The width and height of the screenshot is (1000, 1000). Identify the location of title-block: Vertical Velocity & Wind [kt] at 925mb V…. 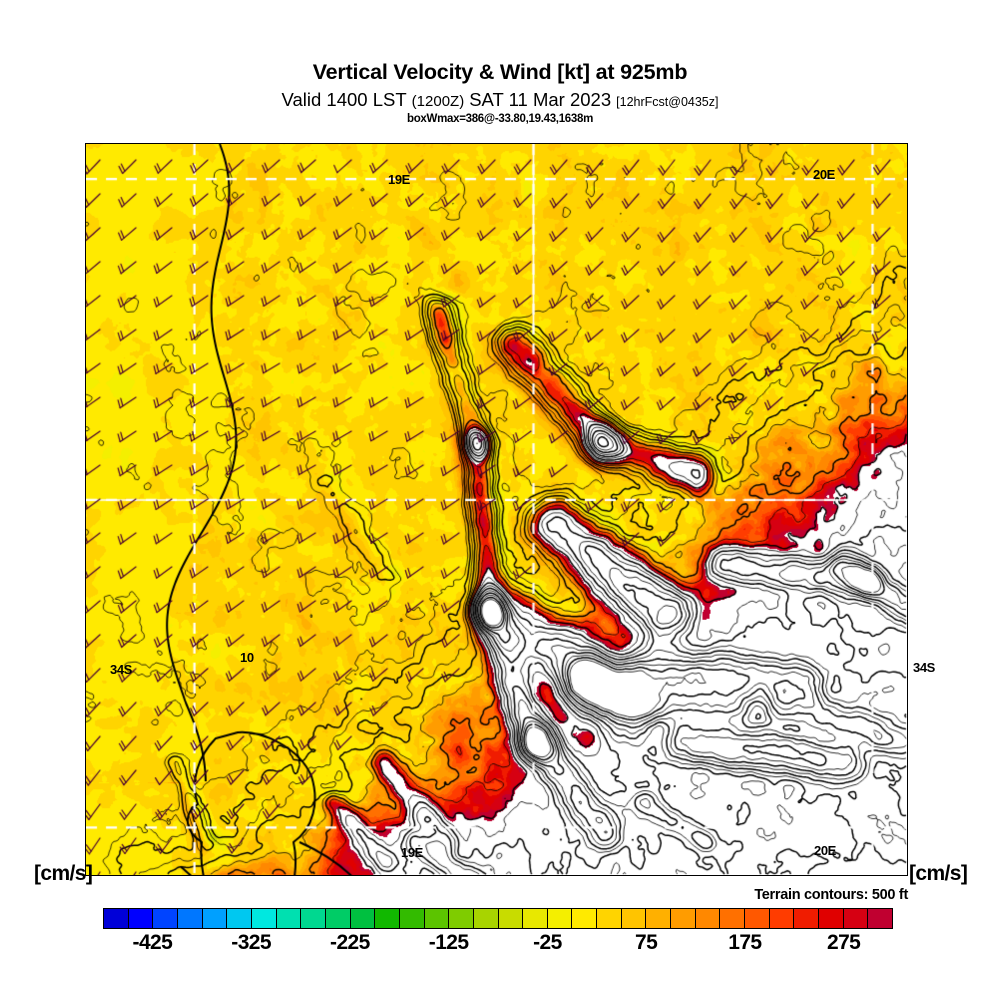
(500, 93).